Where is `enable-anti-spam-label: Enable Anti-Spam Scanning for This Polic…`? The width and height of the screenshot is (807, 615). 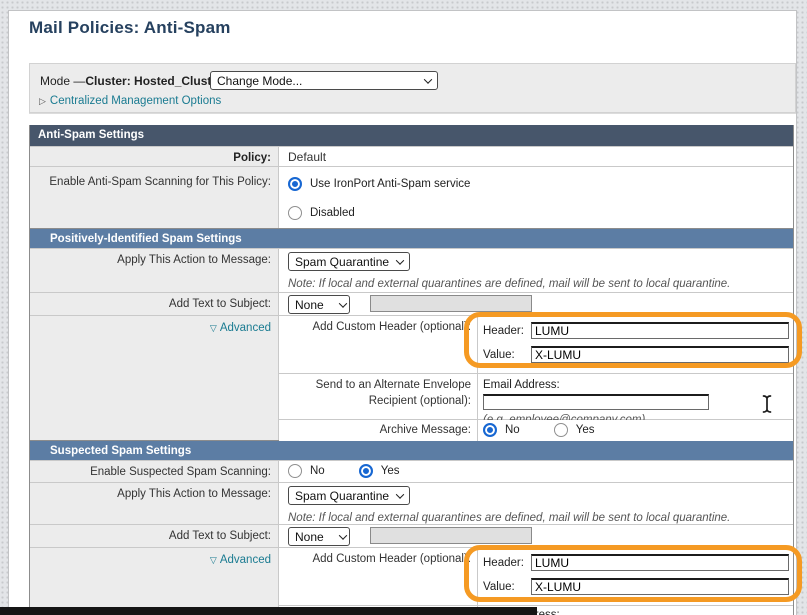
enable-anti-spam-label: Enable Anti-Spam Scanning for This Polic… is located at coordinates (154, 197).